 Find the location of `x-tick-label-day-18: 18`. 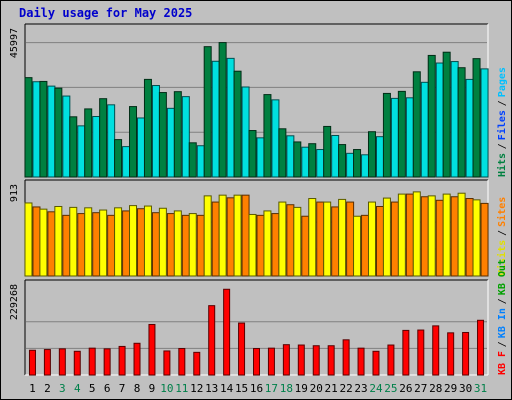

x-tick-label-day-18: 18 is located at coordinates (286, 388).